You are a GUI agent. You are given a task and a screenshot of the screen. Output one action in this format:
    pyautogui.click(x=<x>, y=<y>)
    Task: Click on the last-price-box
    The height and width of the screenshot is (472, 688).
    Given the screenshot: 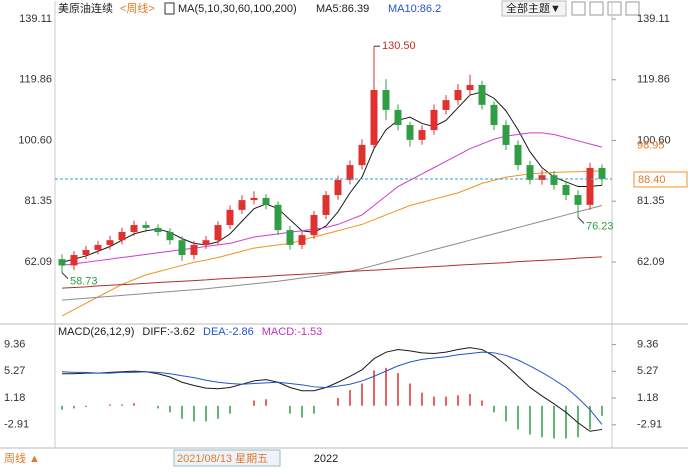 What is the action you would take?
    pyautogui.click(x=660, y=179)
    